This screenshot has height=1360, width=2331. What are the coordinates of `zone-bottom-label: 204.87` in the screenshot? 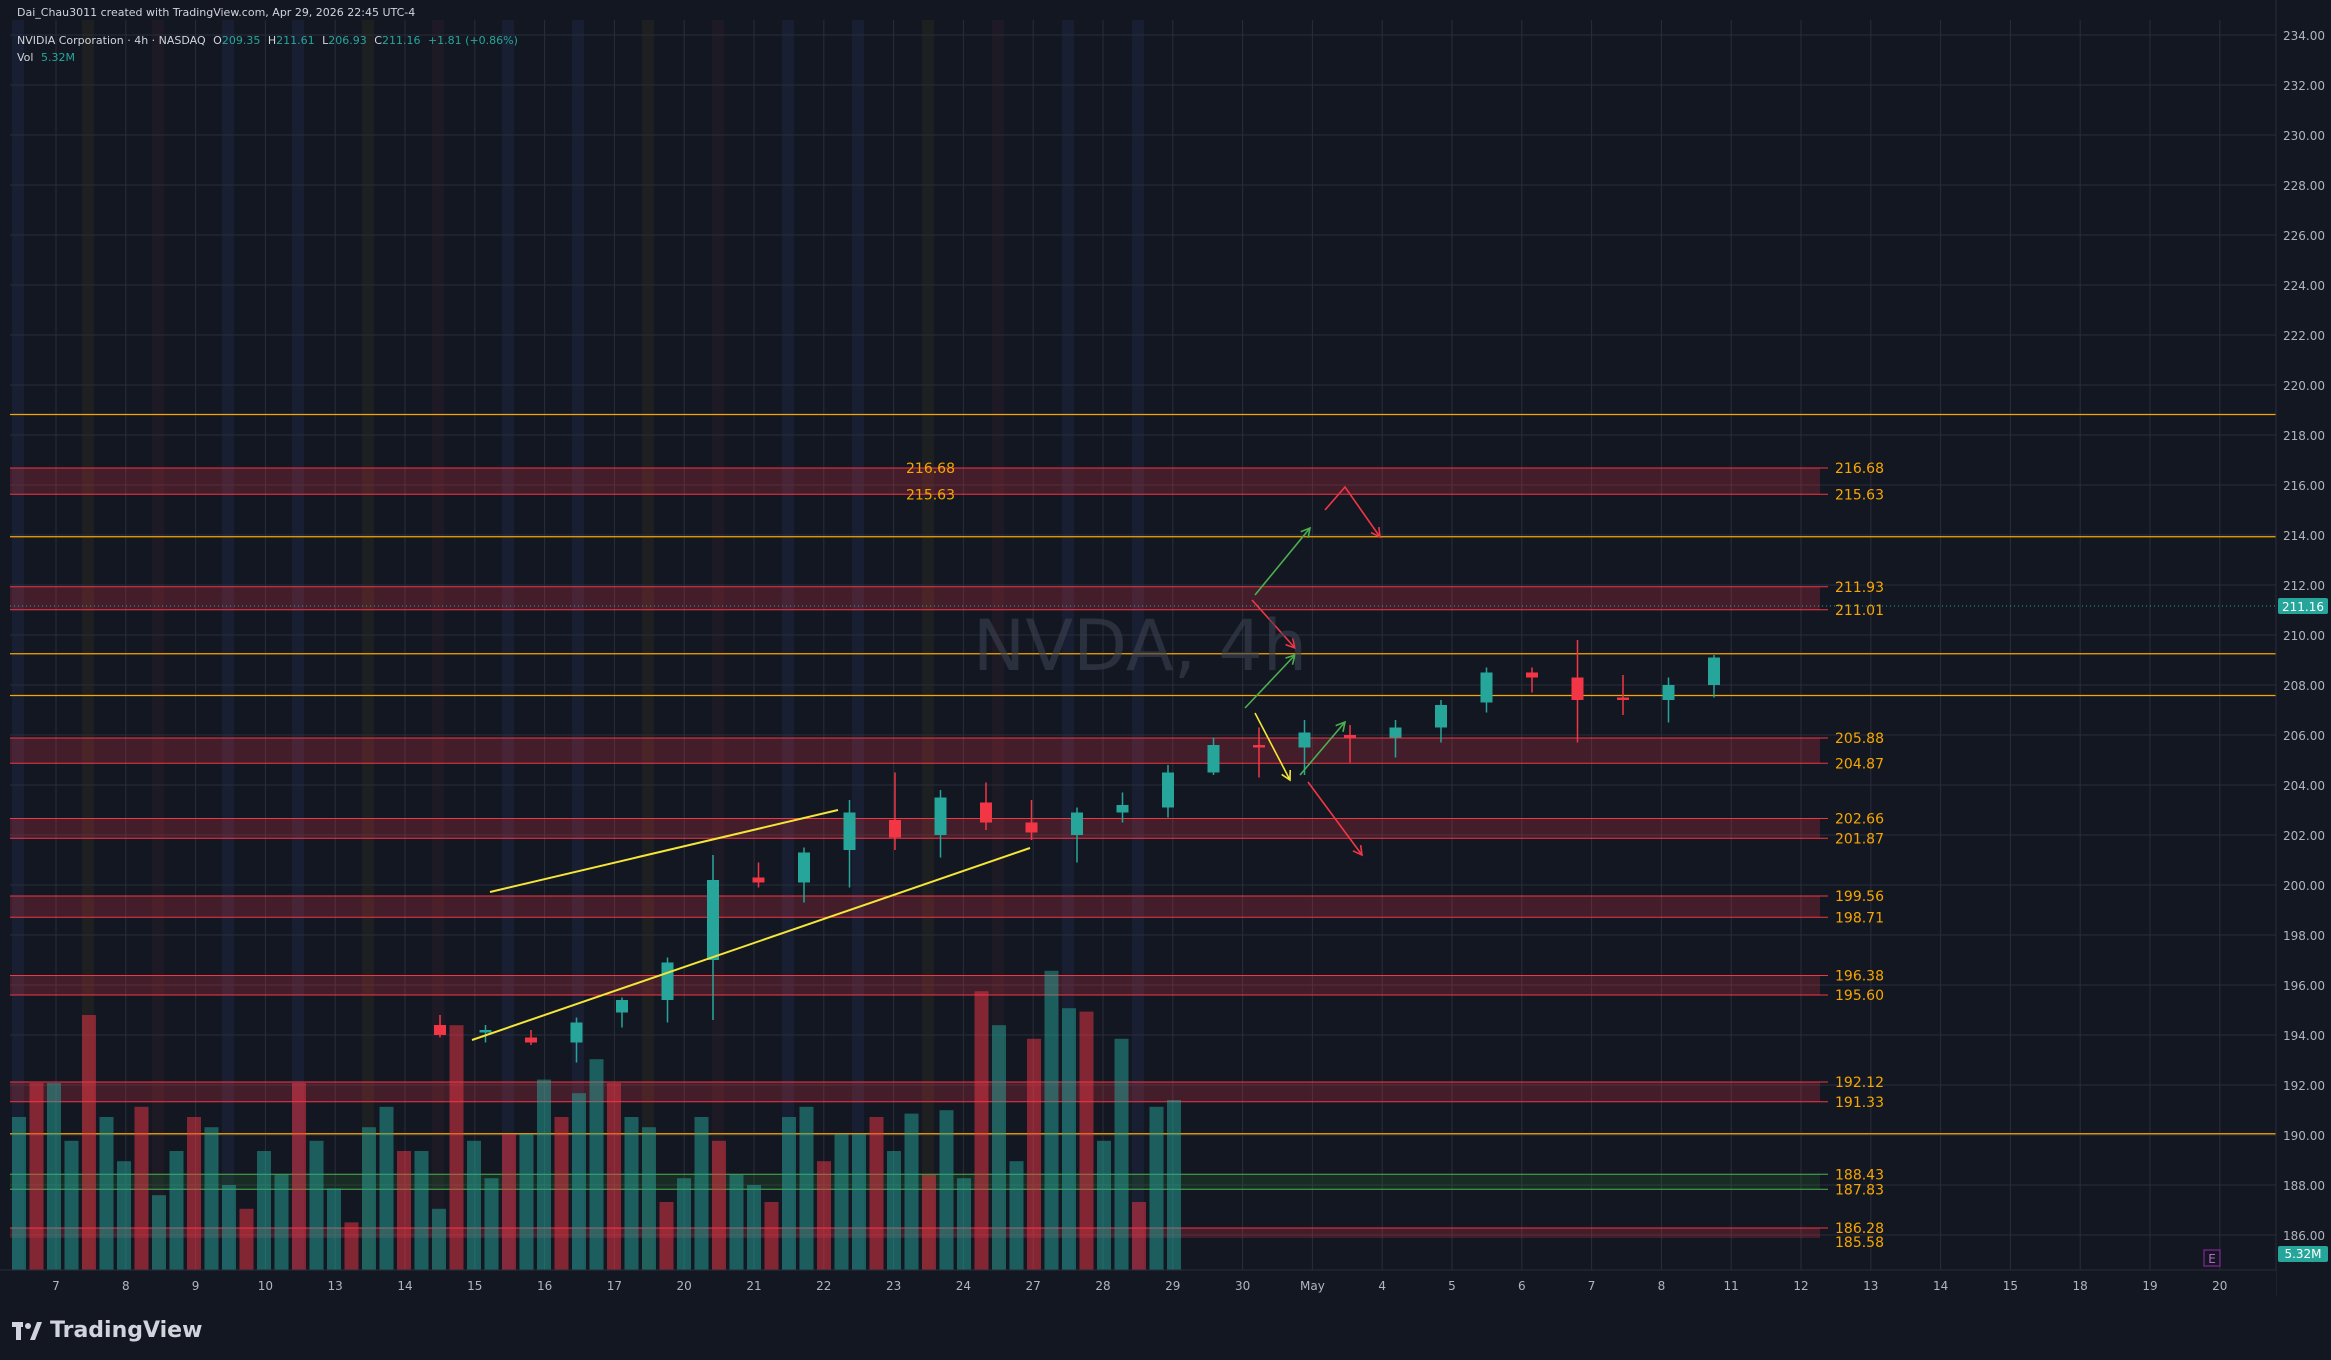 It's located at (1859, 764).